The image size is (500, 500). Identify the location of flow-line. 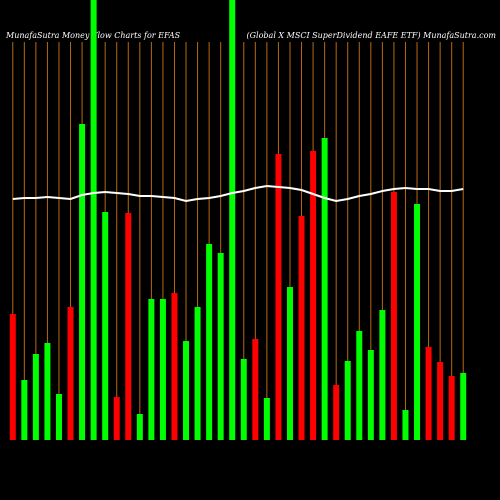
(238, 193).